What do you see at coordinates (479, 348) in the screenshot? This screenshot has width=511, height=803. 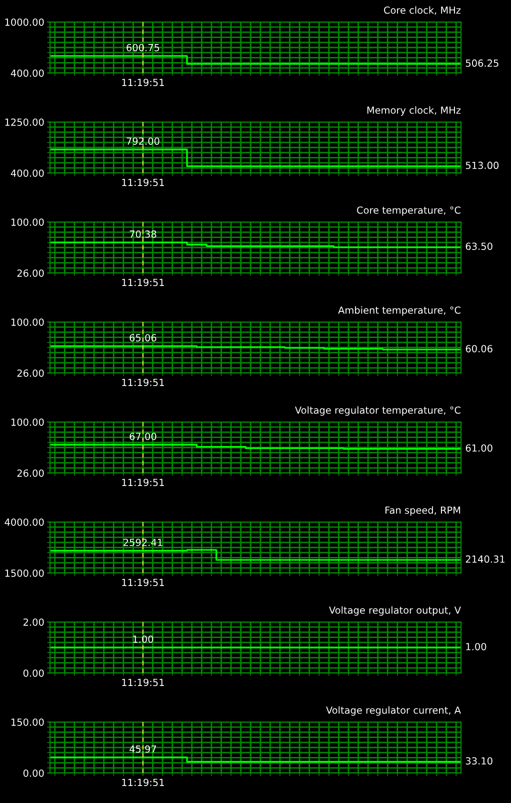 I see `data-label: 60.06` at bounding box center [479, 348].